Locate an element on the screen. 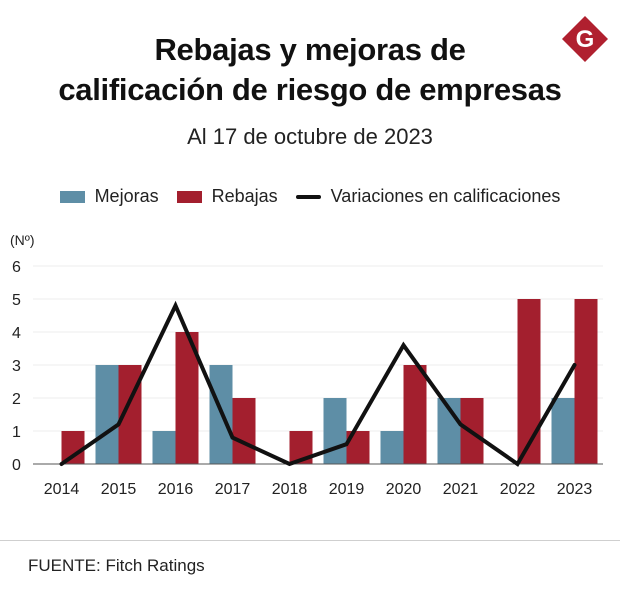 The image size is (620, 601). y-tick-label: 2 is located at coordinates (16, 399).